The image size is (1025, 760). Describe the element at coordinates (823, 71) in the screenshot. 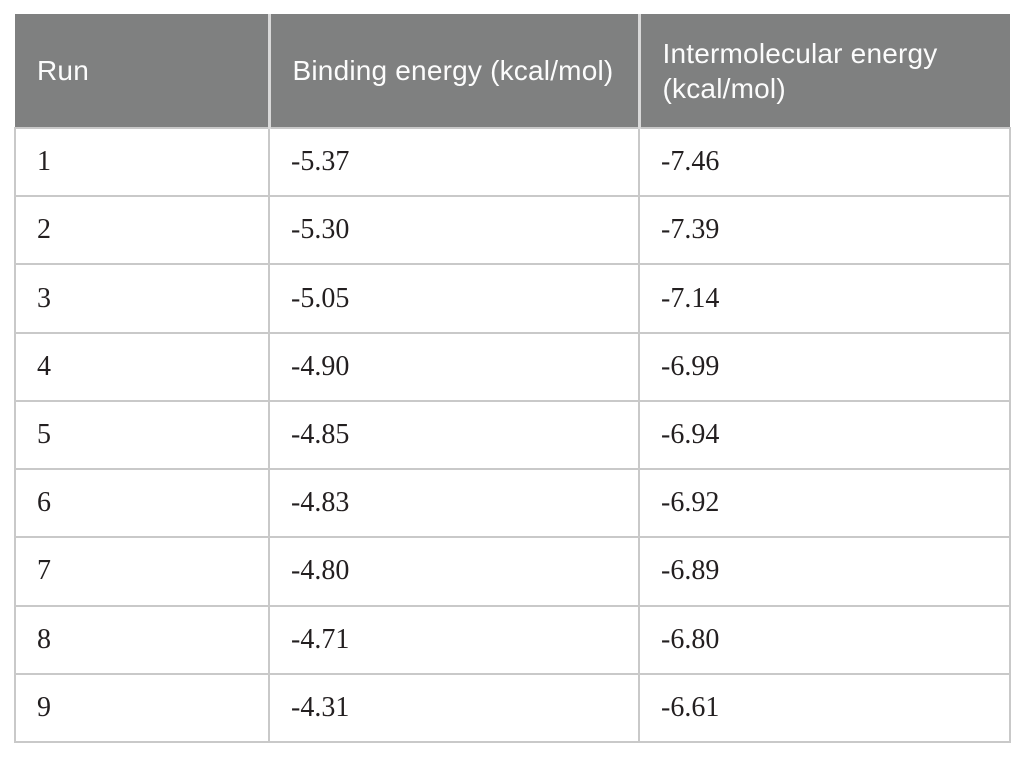

I see `column-header-intermolecular-energy: Intermolecular energy (kcal/mol)` at that location.